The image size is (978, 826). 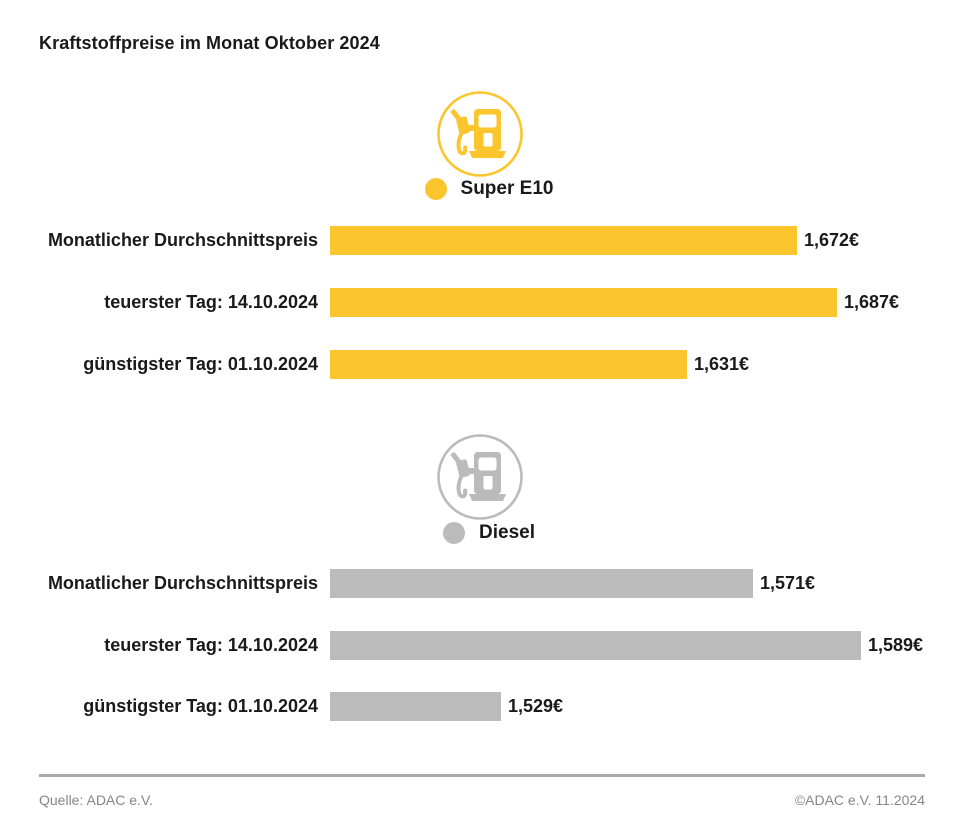 What do you see at coordinates (563, 240) in the screenshot?
I see `bar-e10-average` at bounding box center [563, 240].